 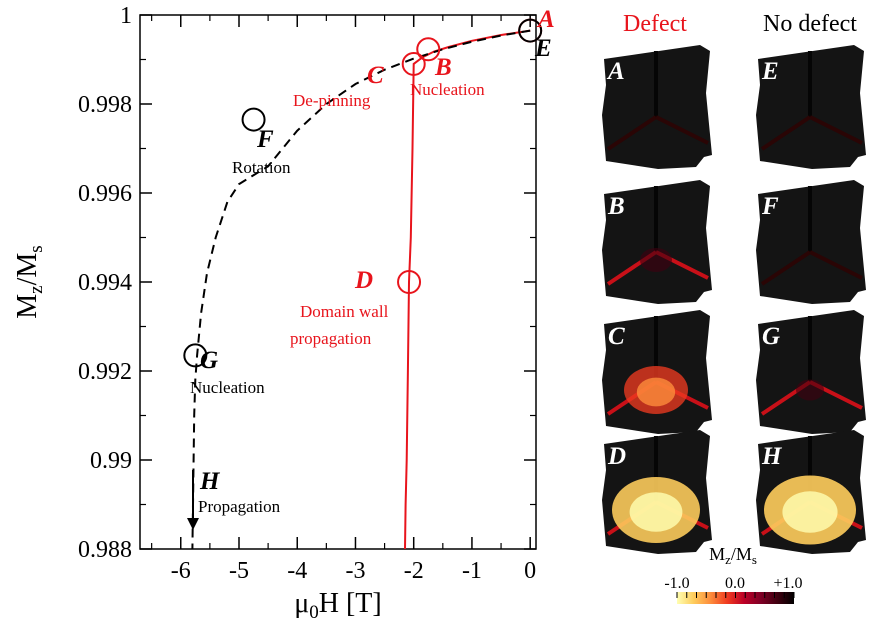 I want to click on x-tick-label: -4, so click(x=297, y=571).